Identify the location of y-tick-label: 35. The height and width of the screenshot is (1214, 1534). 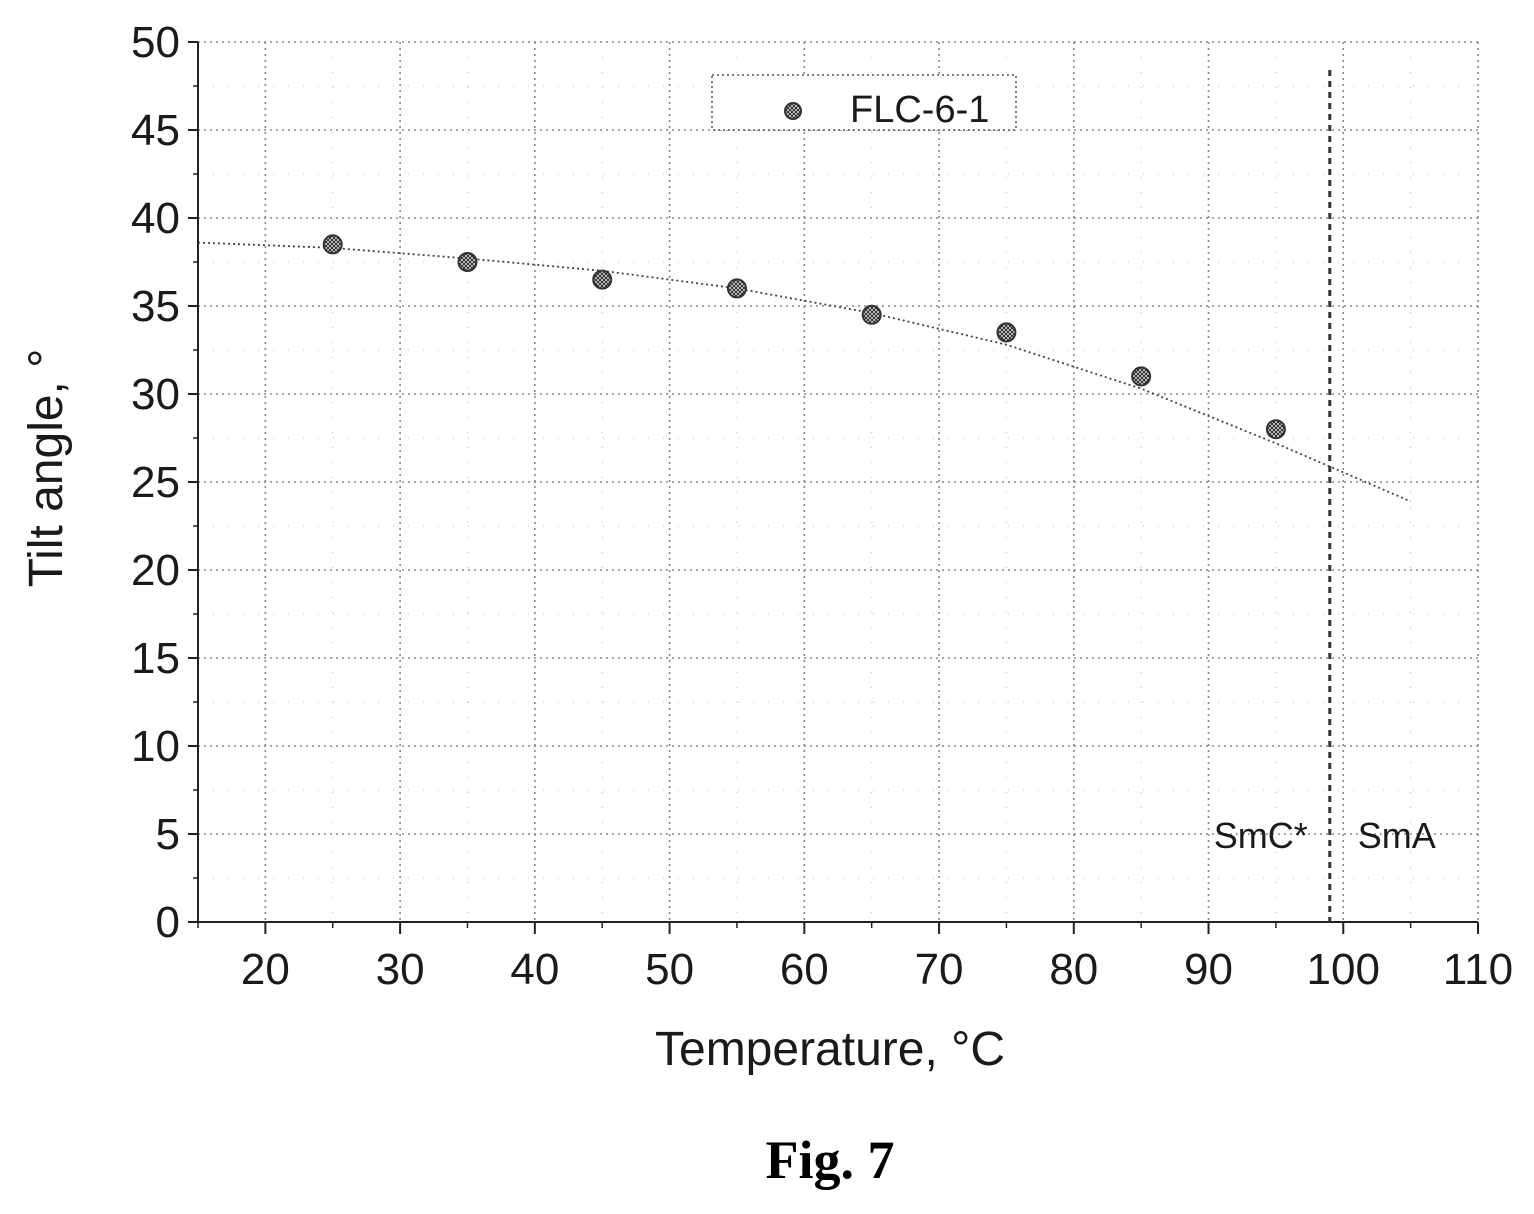
(155, 306).